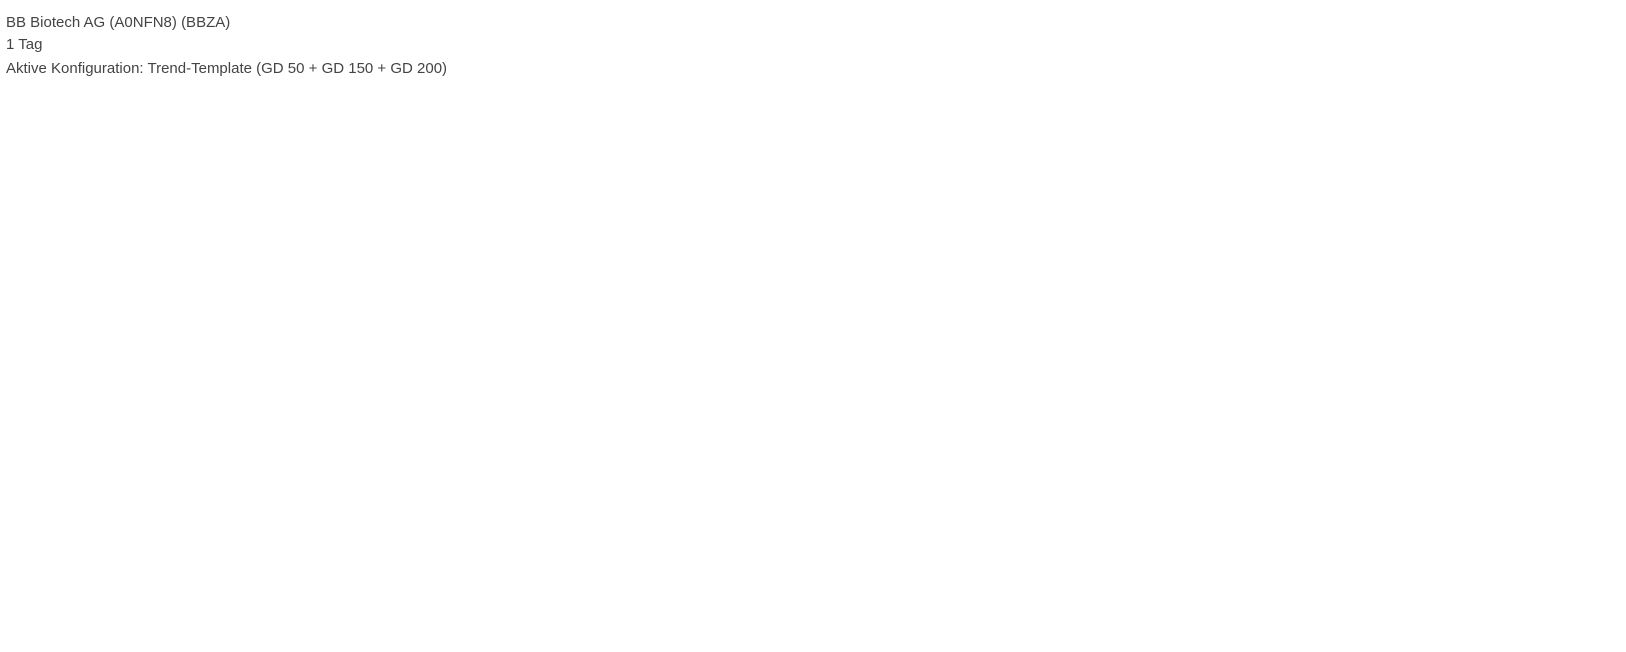 Image resolution: width=1626 pixels, height=652 pixels. Describe the element at coordinates (24, 44) in the screenshot. I see `subtitle: 1 Tag` at that location.